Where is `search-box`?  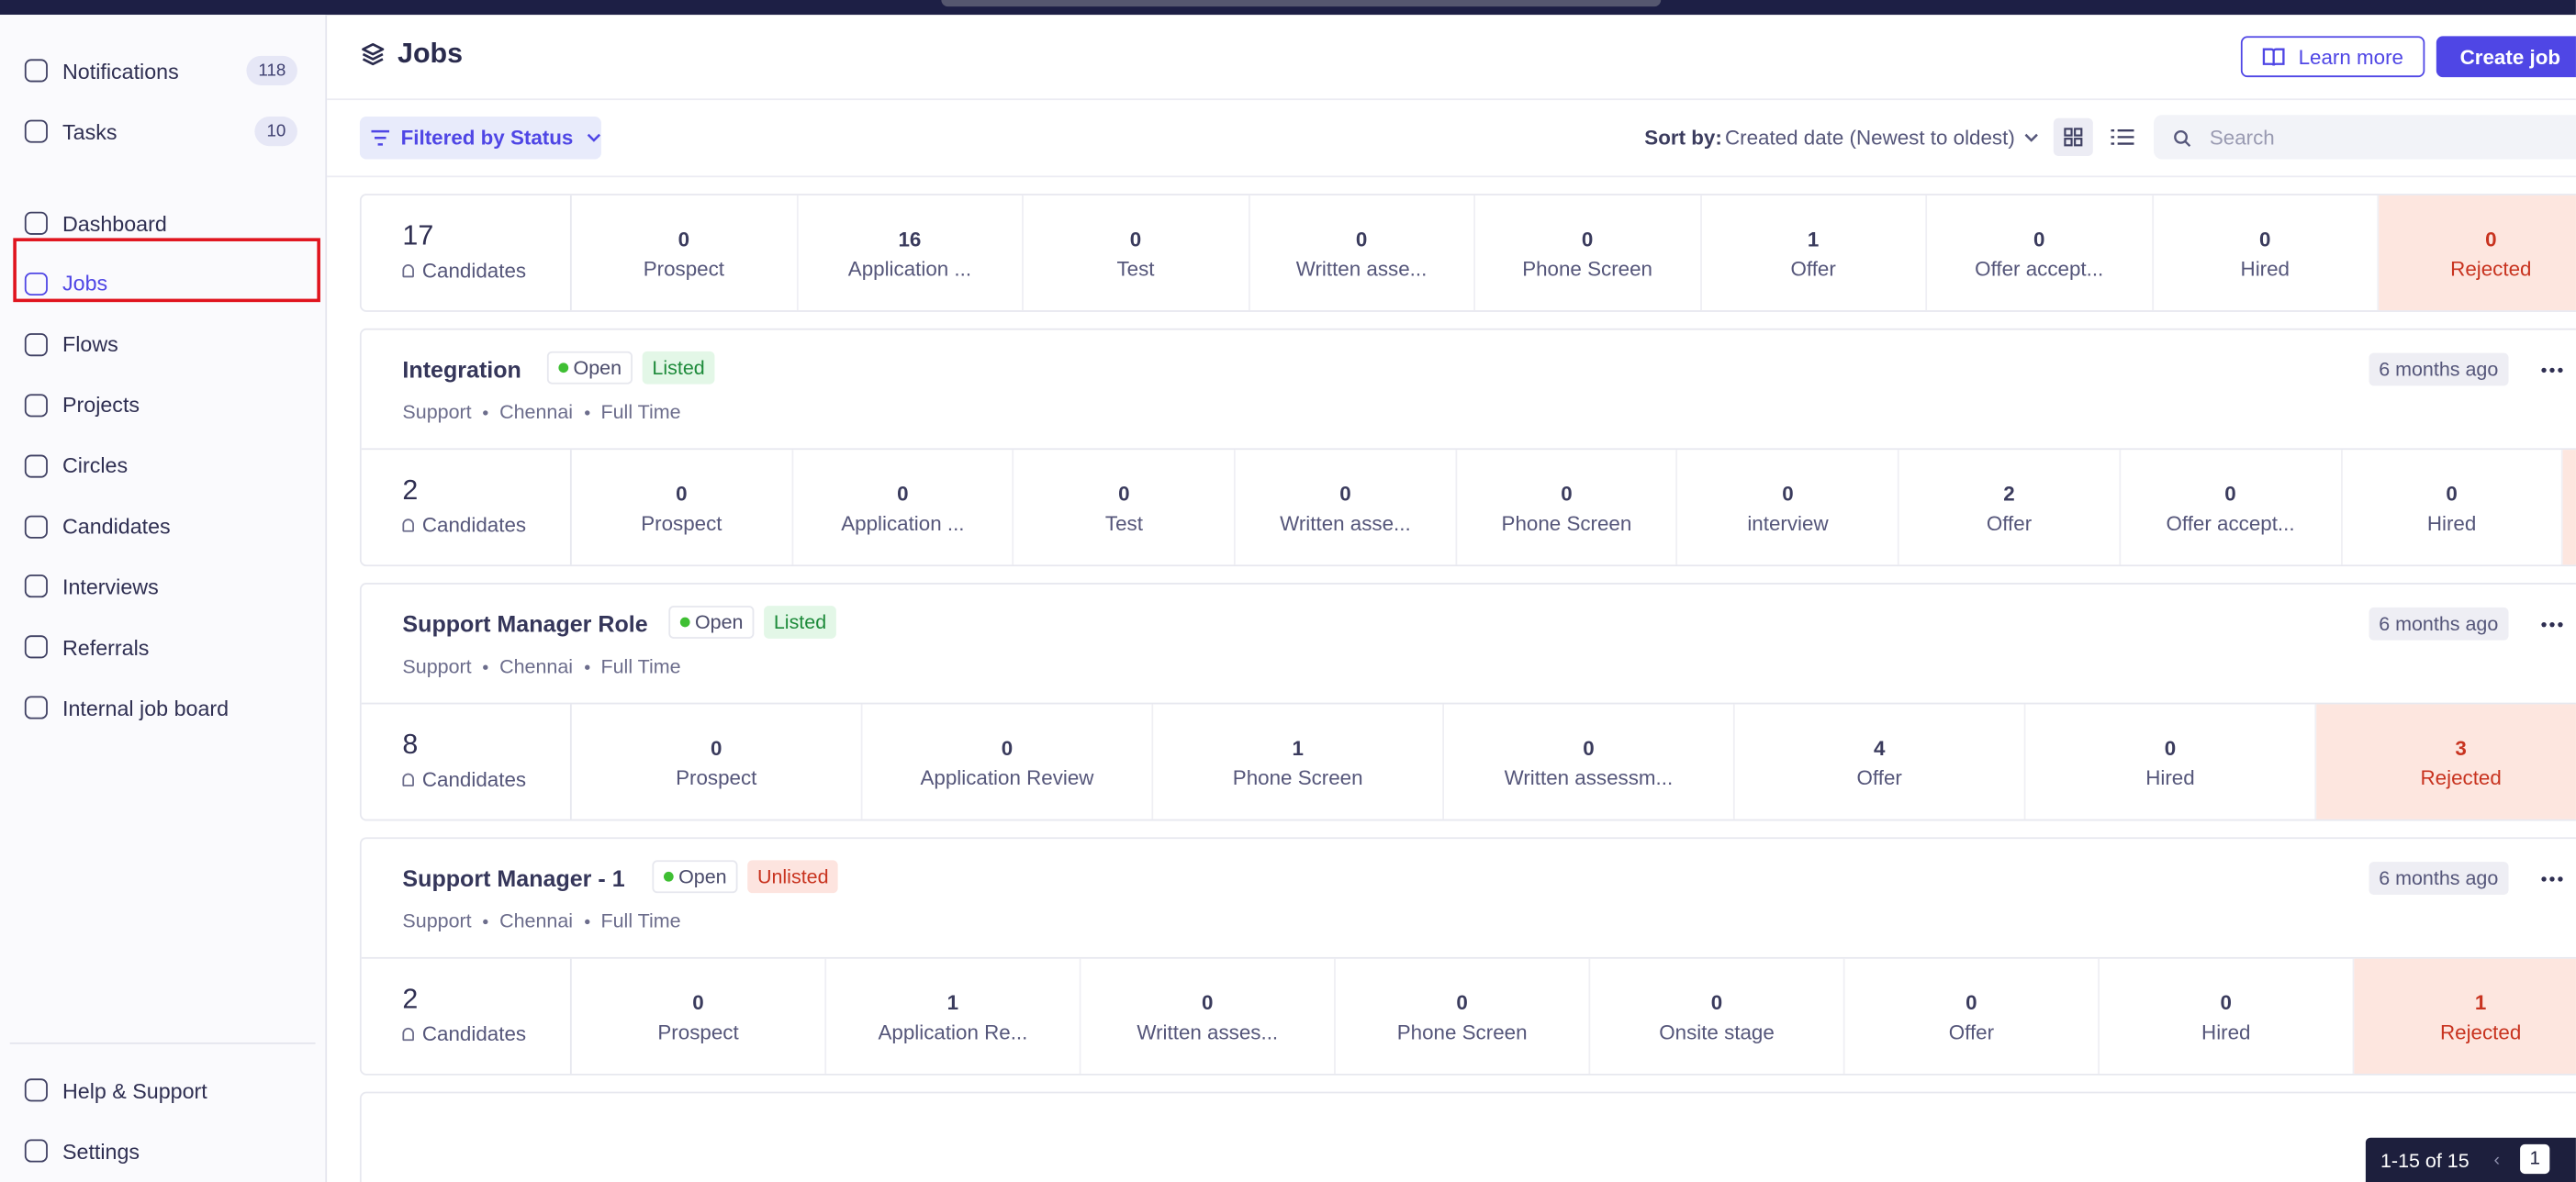 search-box is located at coordinates (2365, 137).